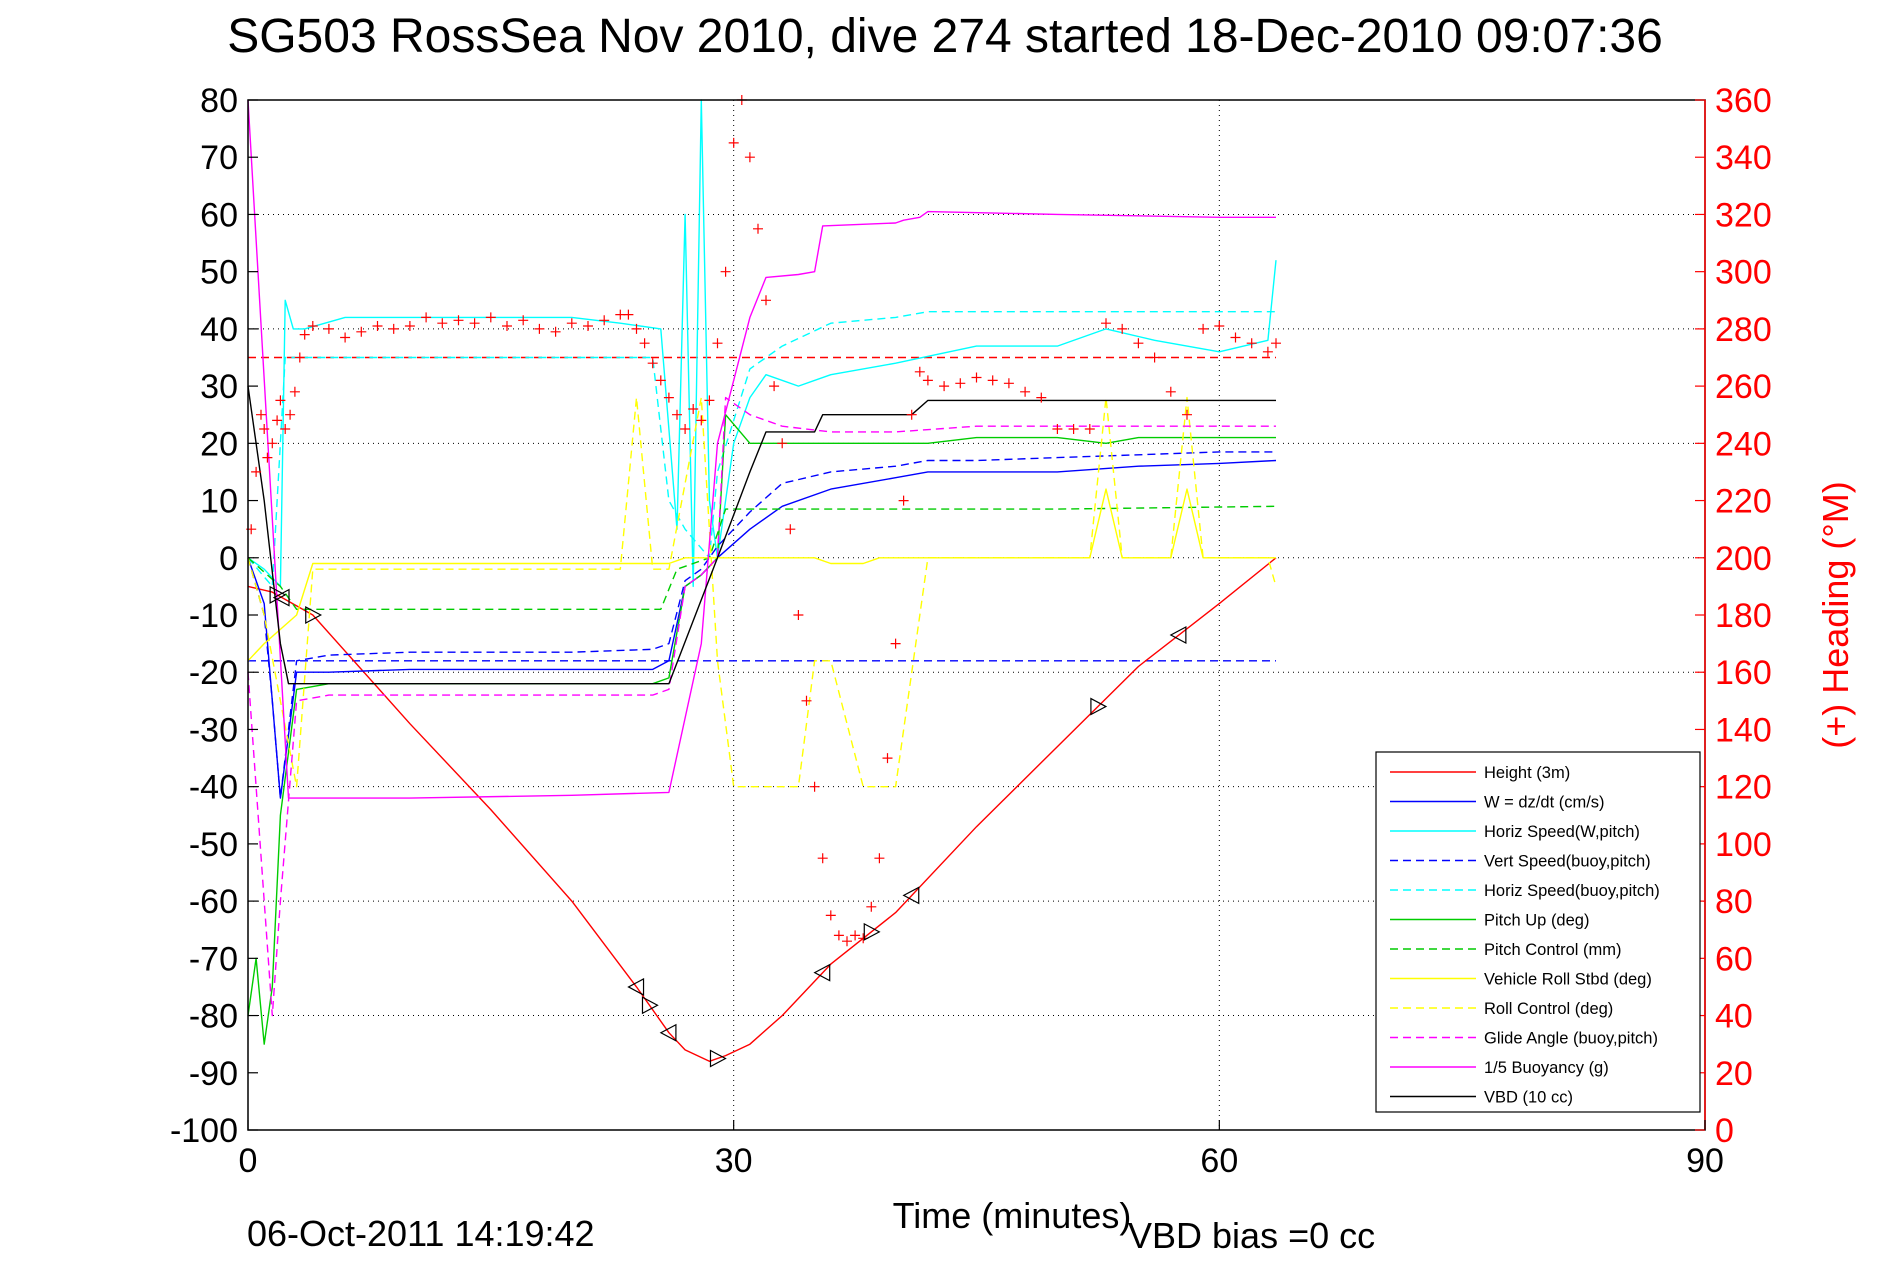 The width and height of the screenshot is (1891, 1262). Describe the element at coordinates (1743, 845) in the screenshot. I see `right-tick-label: 100` at that location.